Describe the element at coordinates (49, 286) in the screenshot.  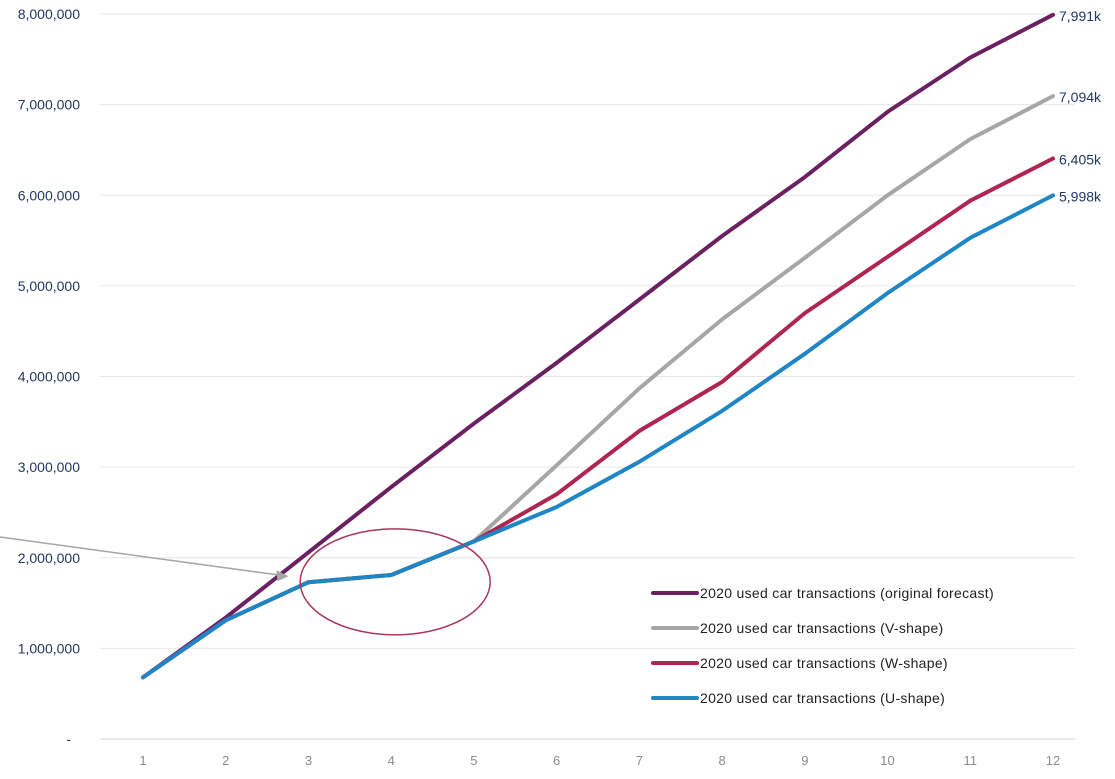
I see `y-tick-label-5: 5,000,000` at that location.